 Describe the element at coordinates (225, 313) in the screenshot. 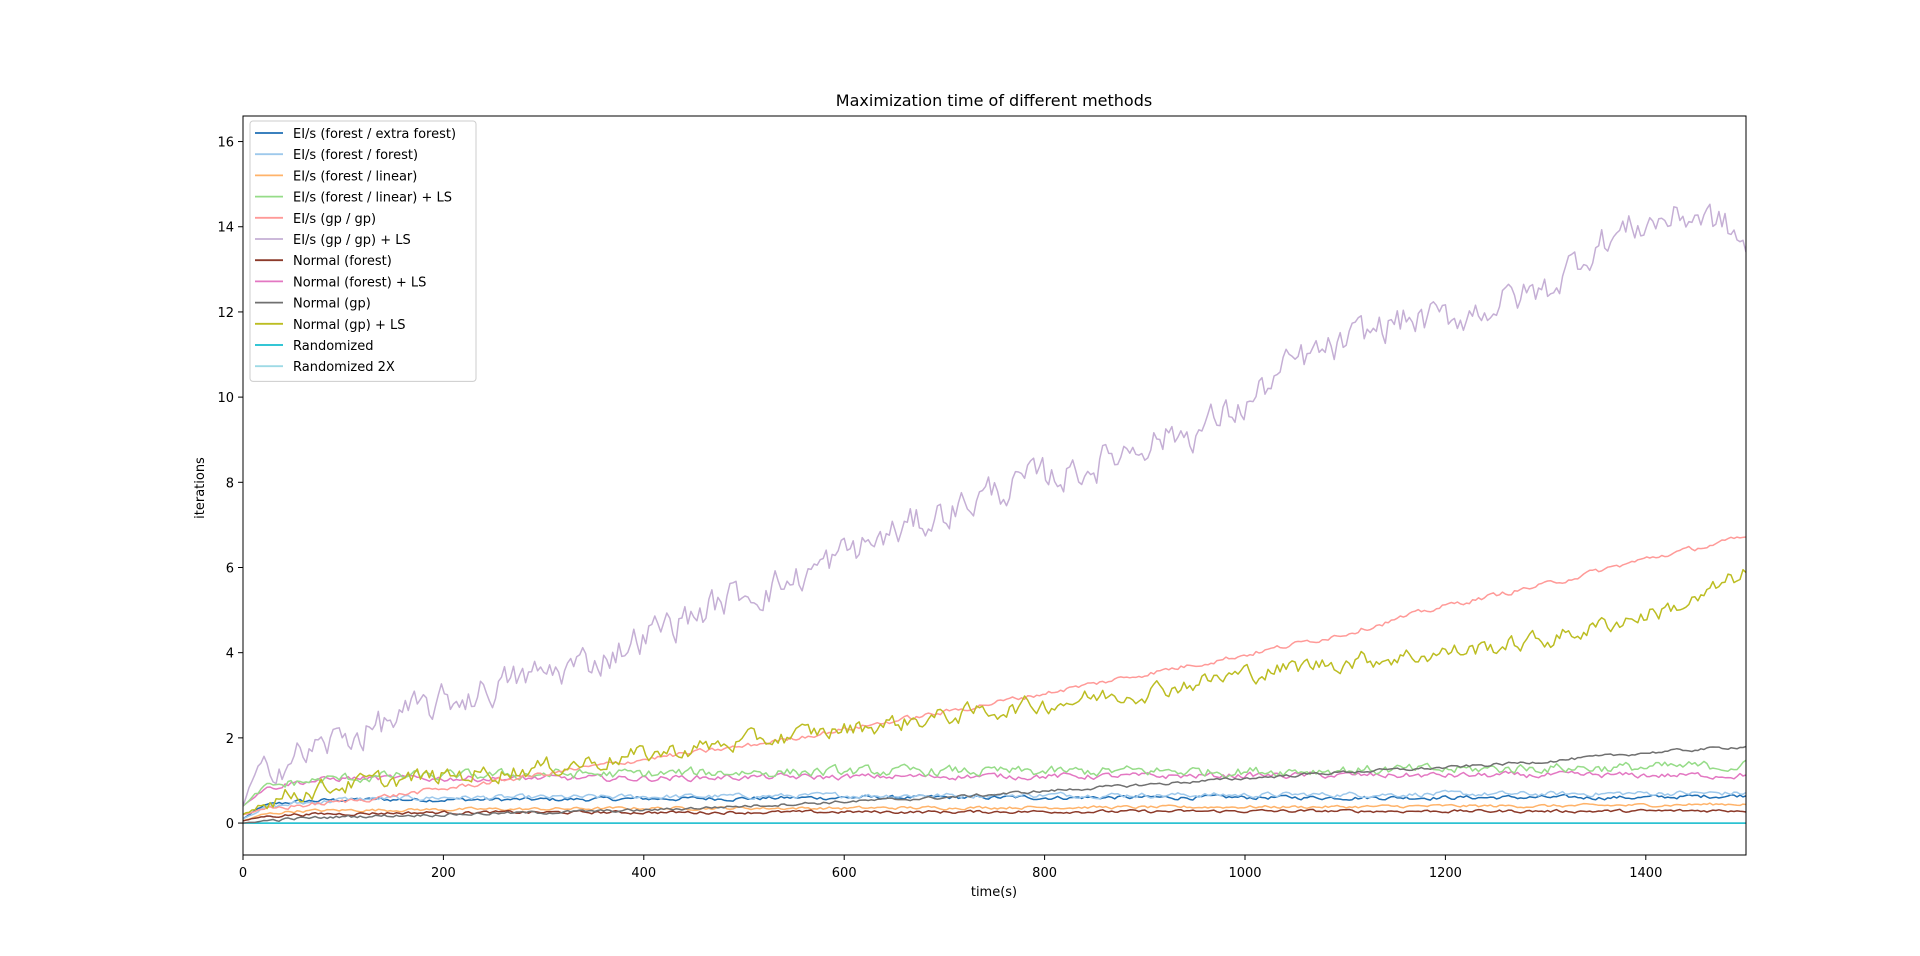

I see `y-tick-label: 12` at that location.